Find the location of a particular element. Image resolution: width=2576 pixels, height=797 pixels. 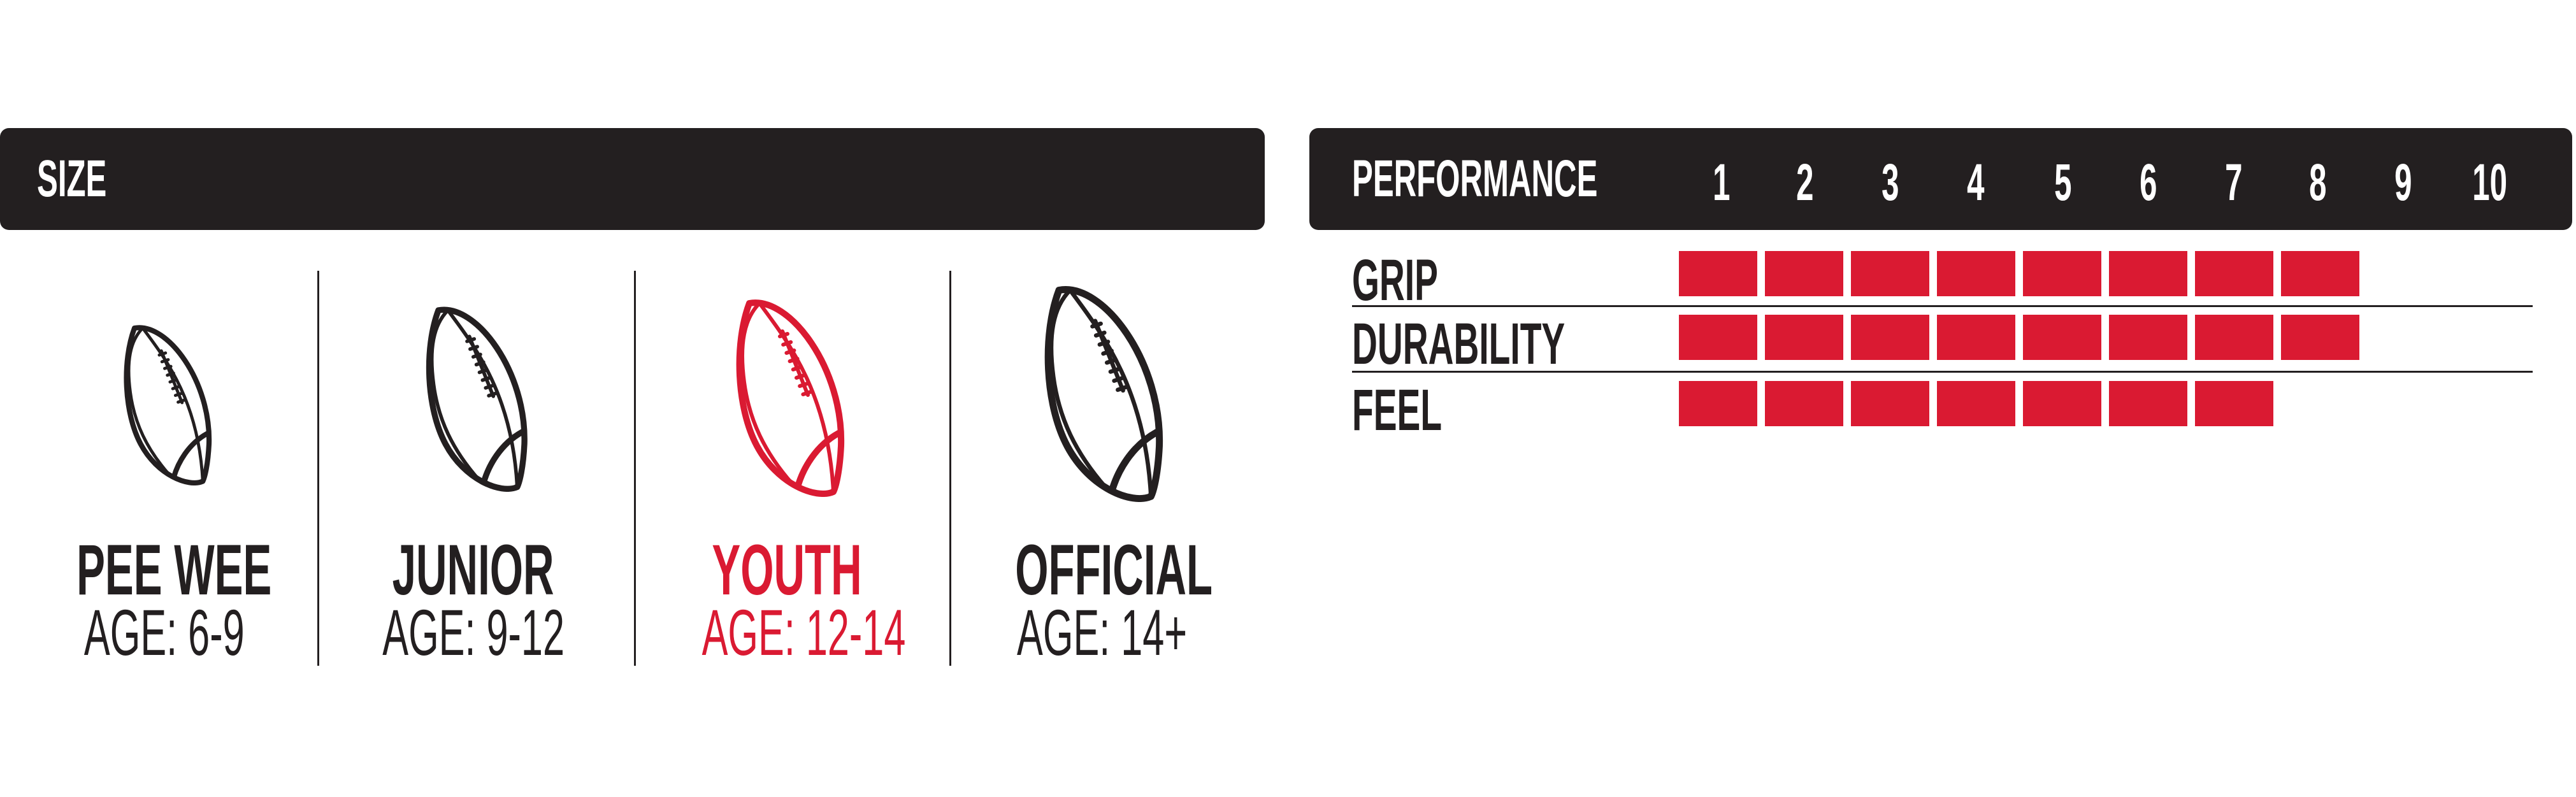

scale-number: 9 is located at coordinates (2403, 183).